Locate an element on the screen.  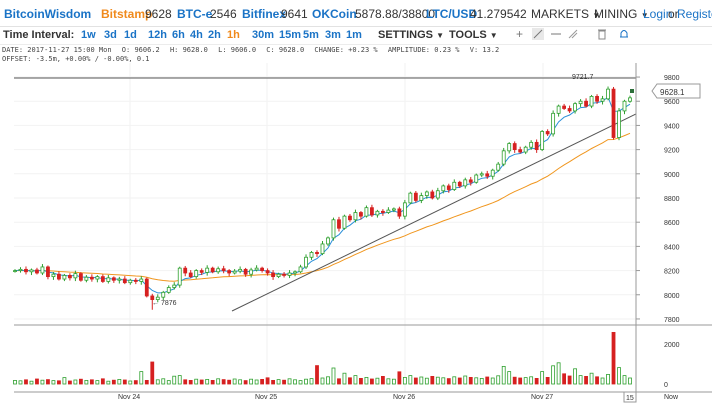
hline-tool-icon is located at coordinates (556, 35).